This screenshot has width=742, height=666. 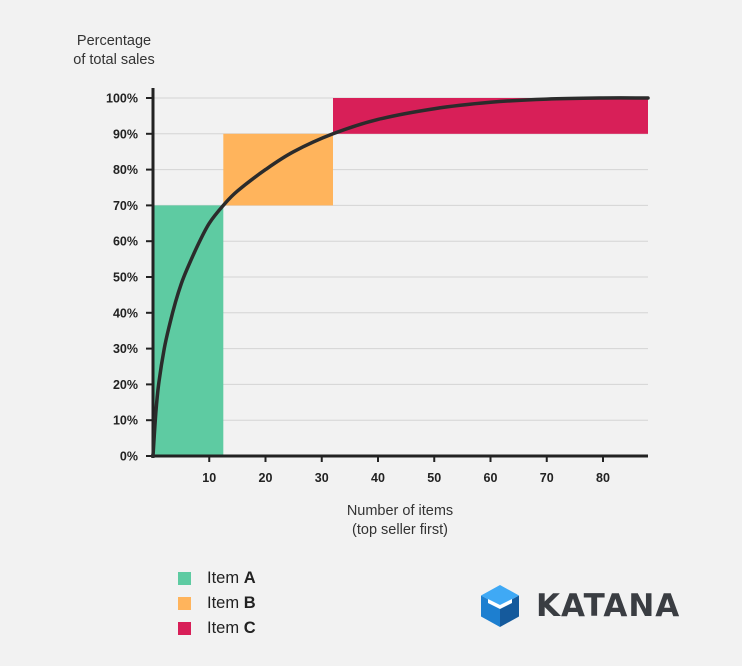 What do you see at coordinates (184, 578) in the screenshot?
I see `legend-swatch-a` at bounding box center [184, 578].